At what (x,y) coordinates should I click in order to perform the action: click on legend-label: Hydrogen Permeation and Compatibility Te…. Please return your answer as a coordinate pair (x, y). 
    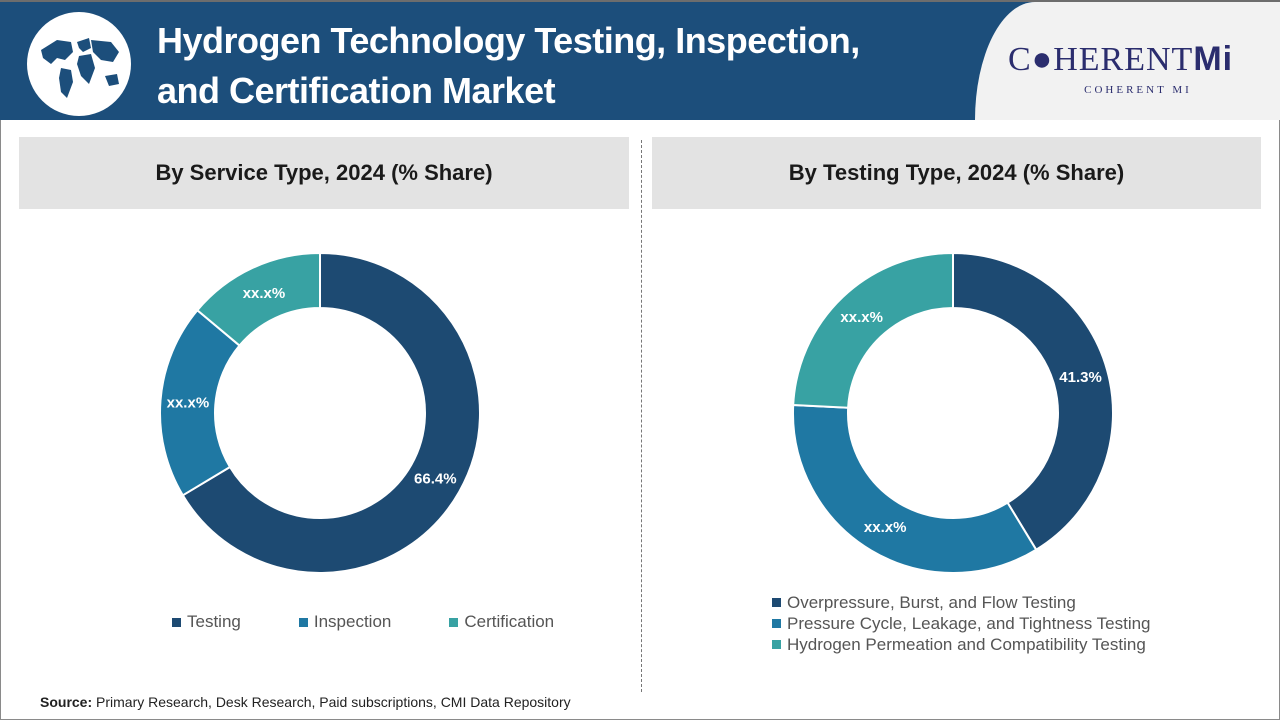
    Looking at the image, I should click on (966, 644).